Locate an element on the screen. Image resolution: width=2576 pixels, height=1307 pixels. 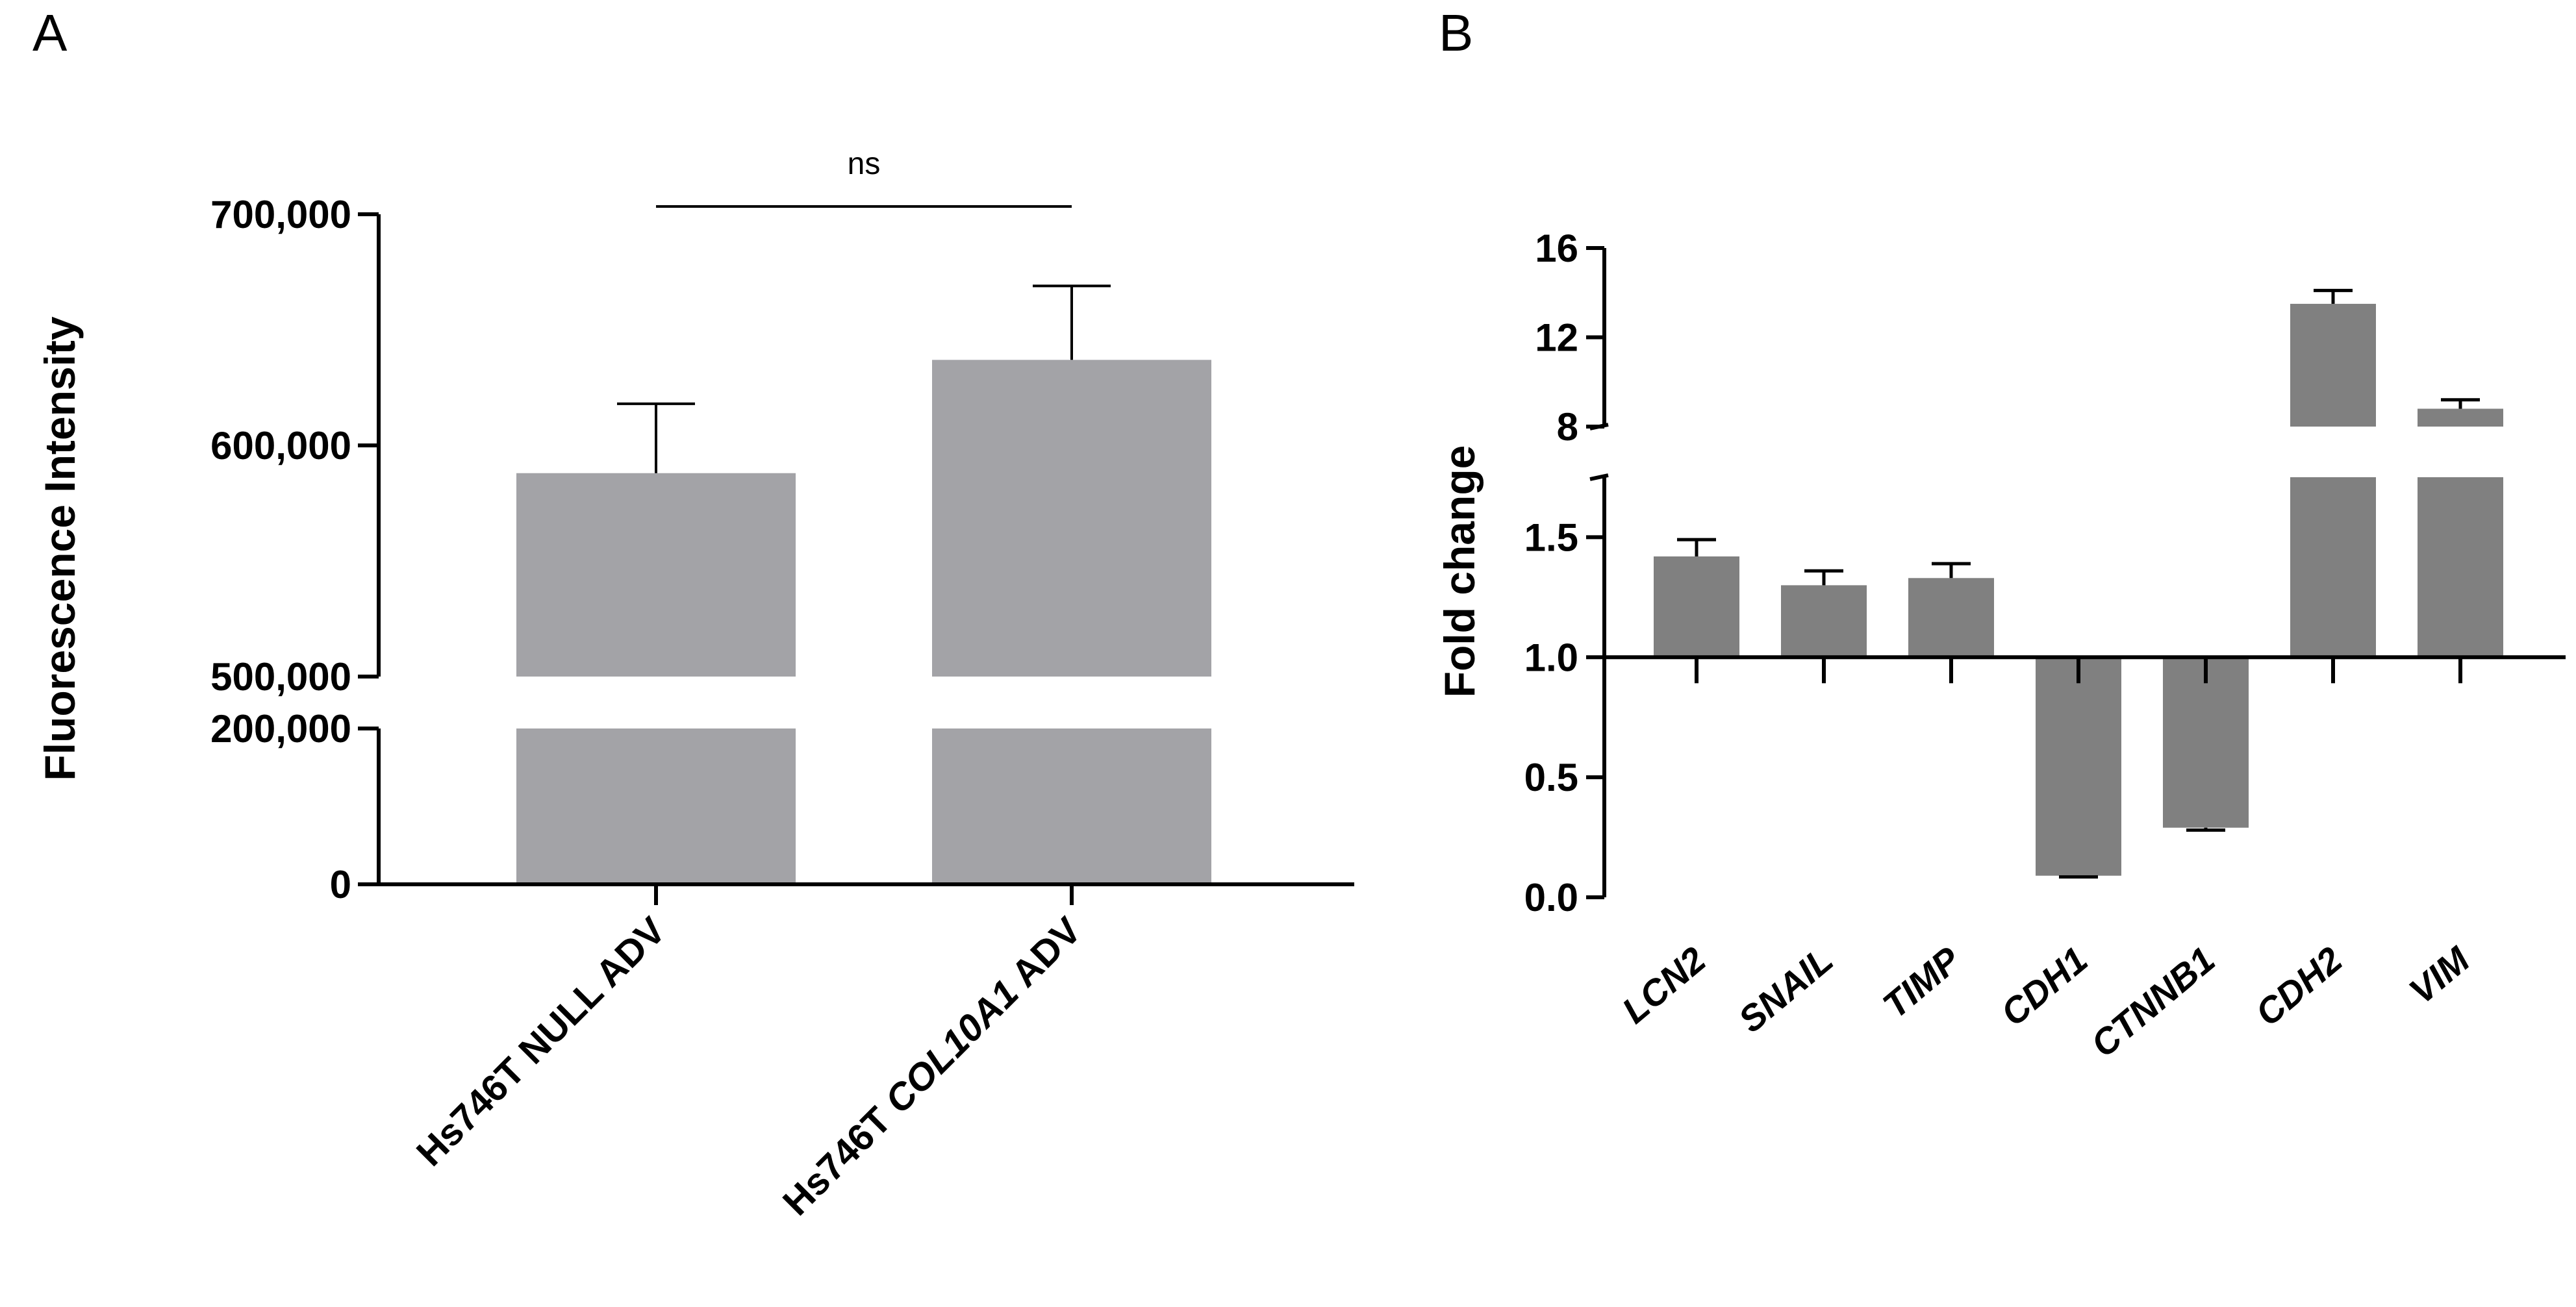
significance-label: ns is located at coordinates (864, 164).